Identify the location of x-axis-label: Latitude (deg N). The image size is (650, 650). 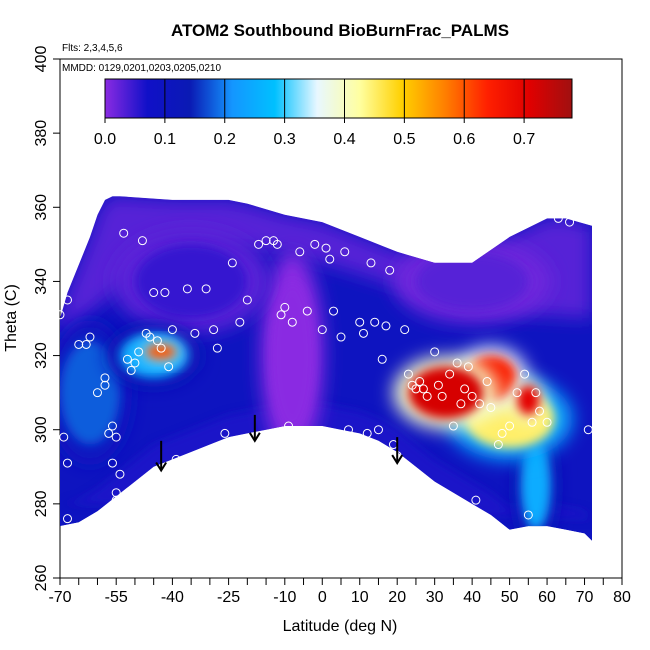
(340, 626).